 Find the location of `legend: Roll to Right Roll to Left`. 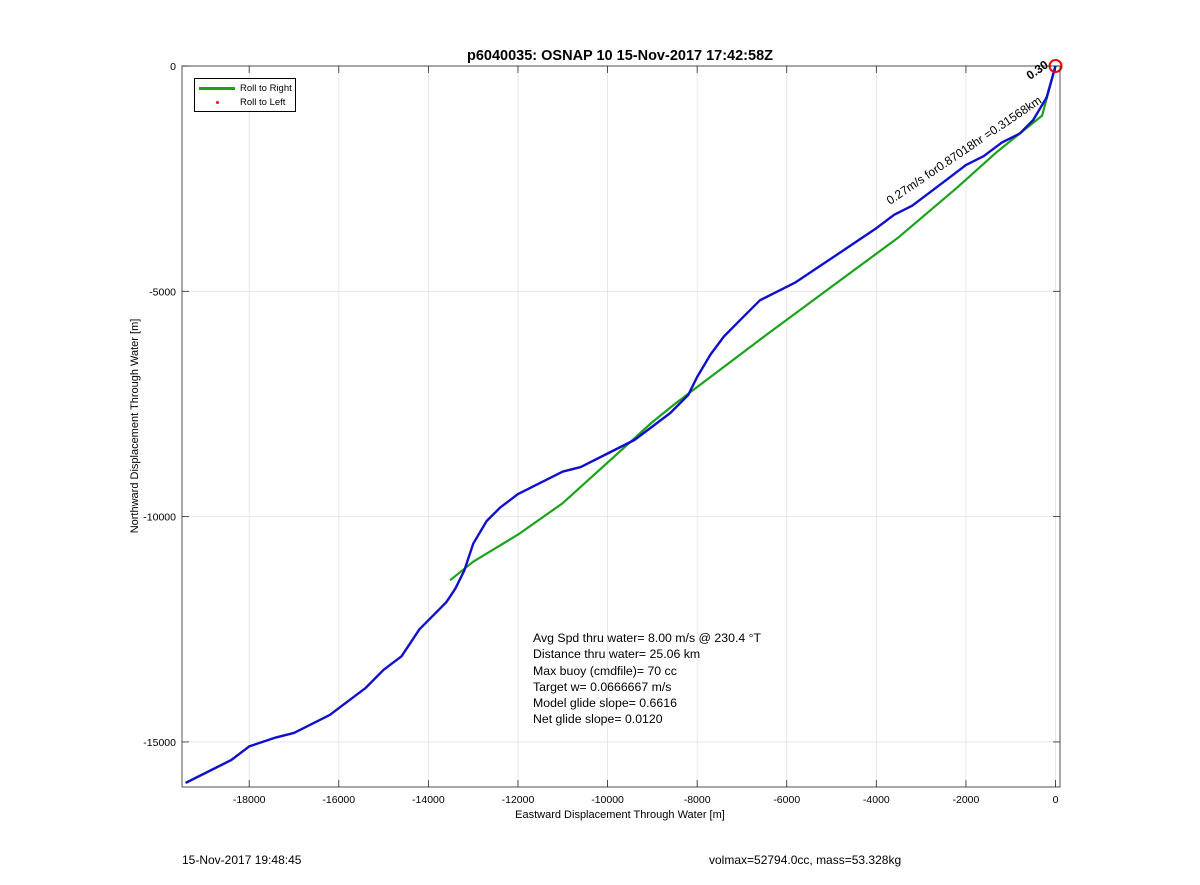

legend: Roll to Right Roll to Left is located at coordinates (245, 95).